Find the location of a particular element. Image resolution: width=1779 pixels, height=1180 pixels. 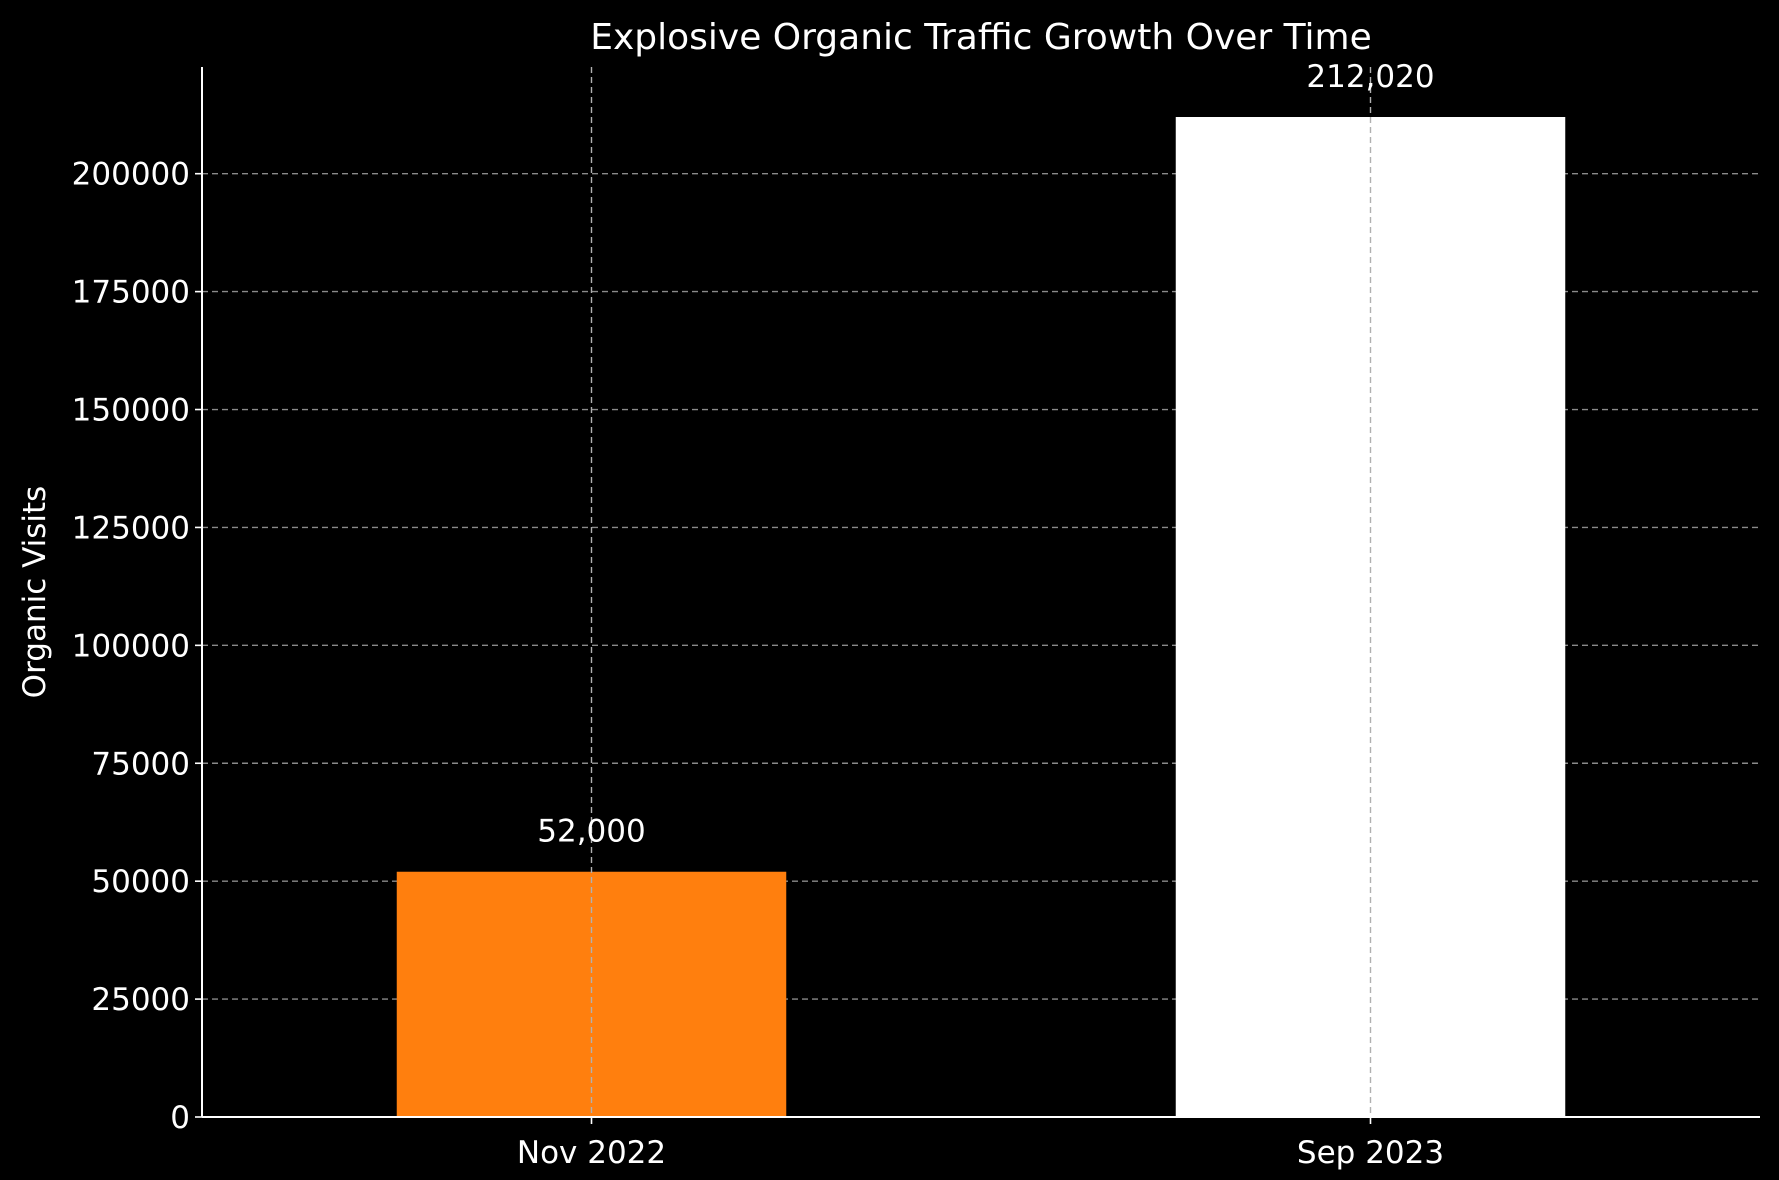

y-tick-label: 100000 is located at coordinates (131, 646).